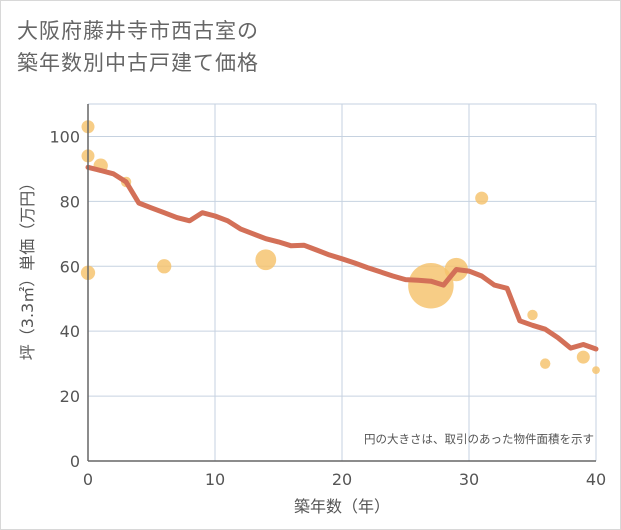 This screenshot has height=530, width=621. I want to click on x-tick-label: 10, so click(215, 479).